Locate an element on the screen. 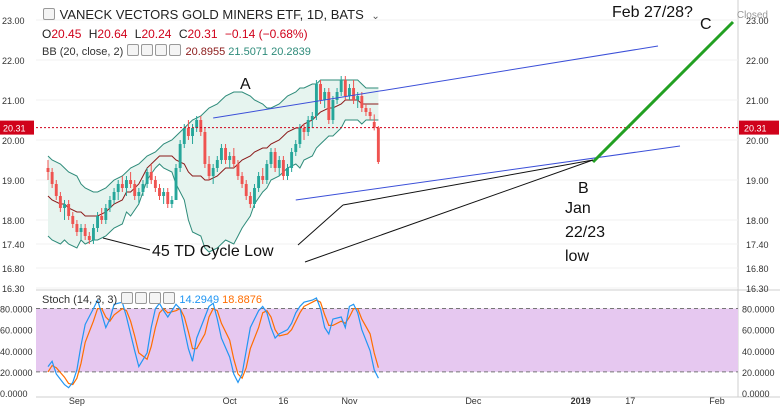 The width and height of the screenshot is (780, 417). open-value: 20.45 is located at coordinates (66, 34).